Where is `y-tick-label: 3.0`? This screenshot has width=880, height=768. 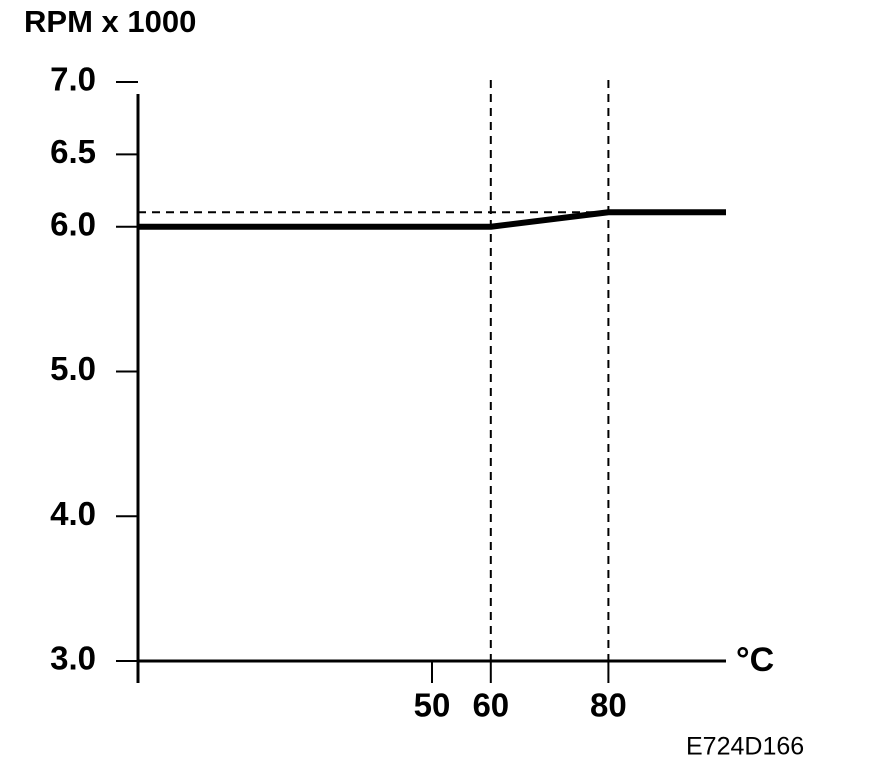
y-tick-label: 3.0 is located at coordinates (73, 658).